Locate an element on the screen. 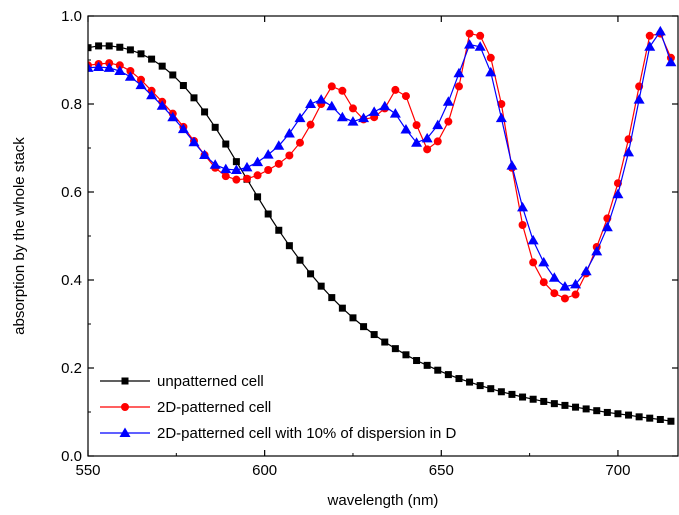  x-axis-title: wavelength (nm) is located at coordinates (383, 500).